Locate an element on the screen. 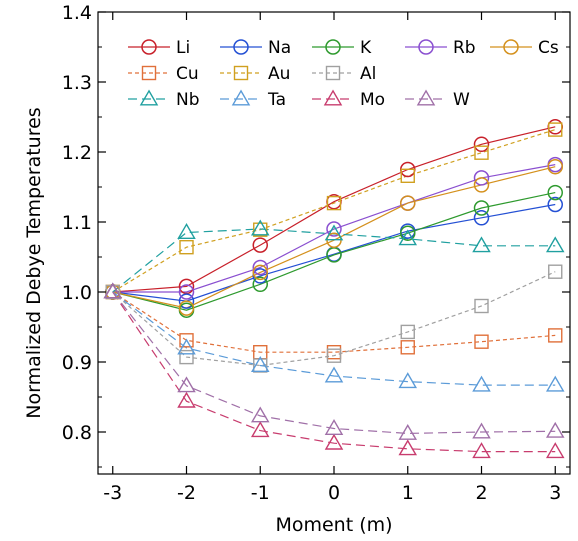 This screenshot has width=578, height=541. legend-marker-ta is located at coordinates (241, 97).